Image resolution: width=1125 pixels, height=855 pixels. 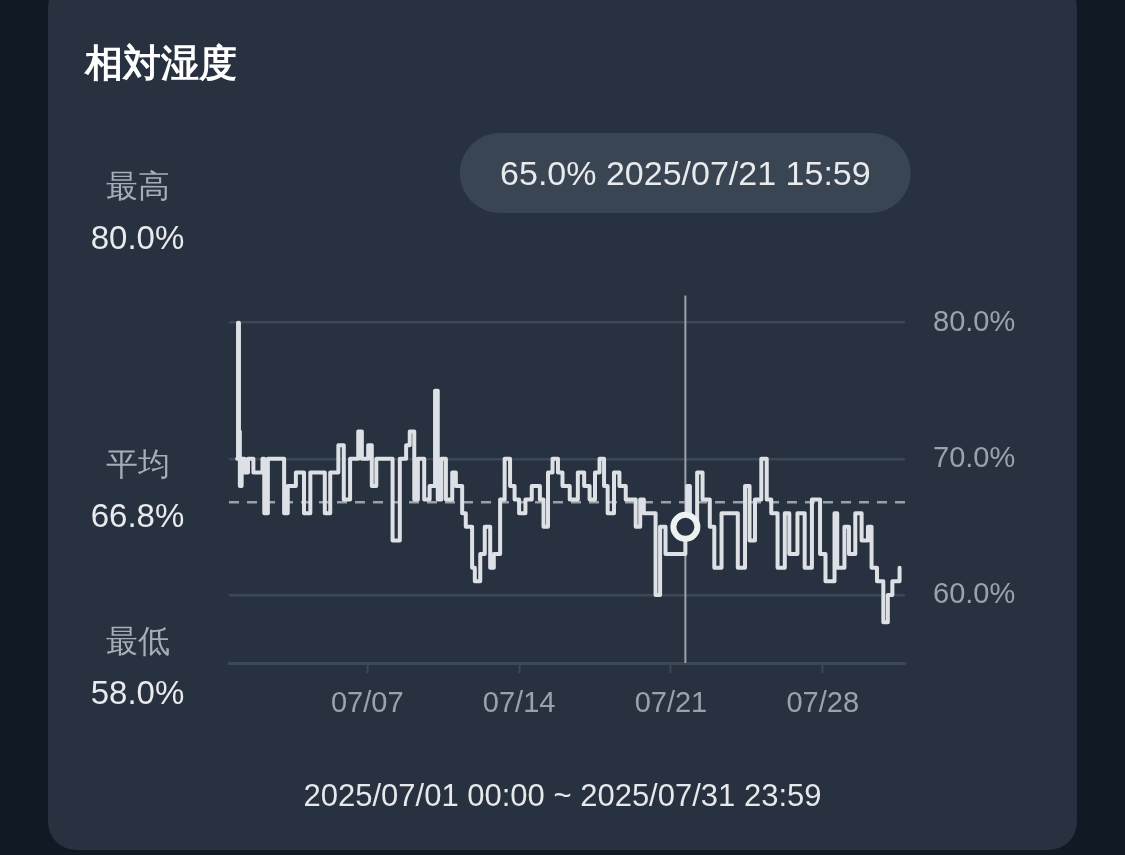 What do you see at coordinates (671, 702) in the screenshot?
I see `x-tick-label: 07/21` at bounding box center [671, 702].